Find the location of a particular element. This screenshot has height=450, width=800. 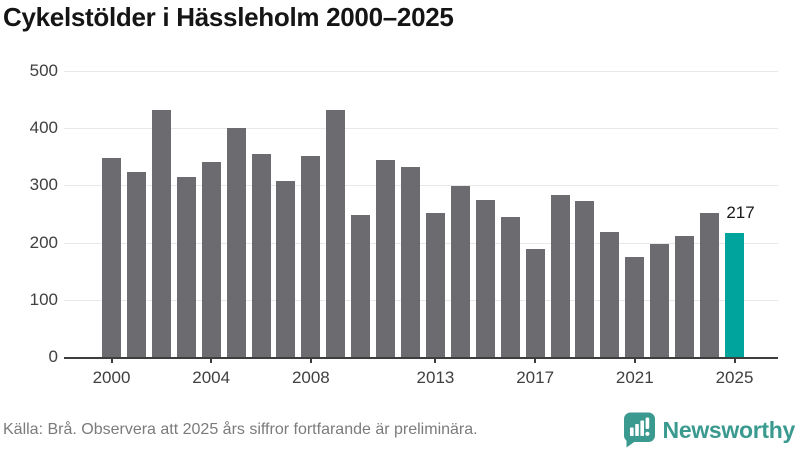

bar-2018 is located at coordinates (560, 276).